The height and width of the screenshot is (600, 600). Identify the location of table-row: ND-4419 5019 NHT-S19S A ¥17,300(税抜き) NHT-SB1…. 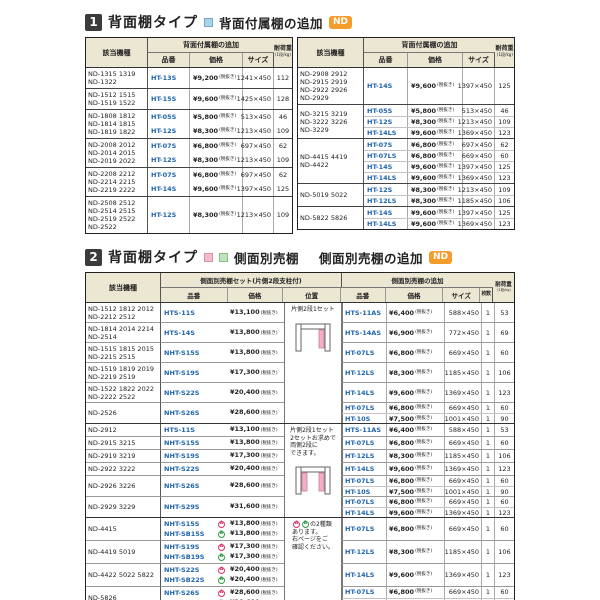
(300, 551).